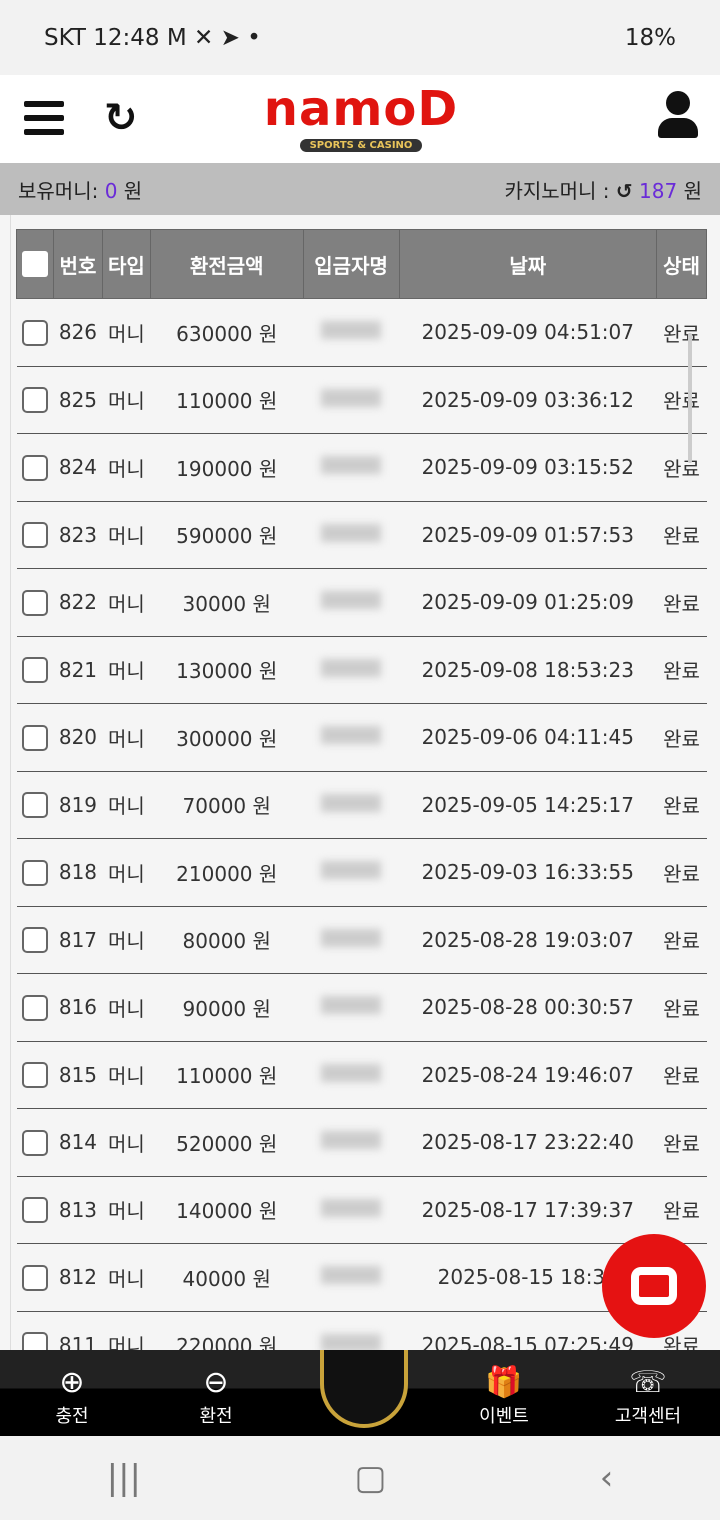 The width and height of the screenshot is (720, 1520). What do you see at coordinates (360, 189) in the screenshot?
I see `money-bar: 보유머니: 0 원 카지노머니 : ↺ 187 원` at bounding box center [360, 189].